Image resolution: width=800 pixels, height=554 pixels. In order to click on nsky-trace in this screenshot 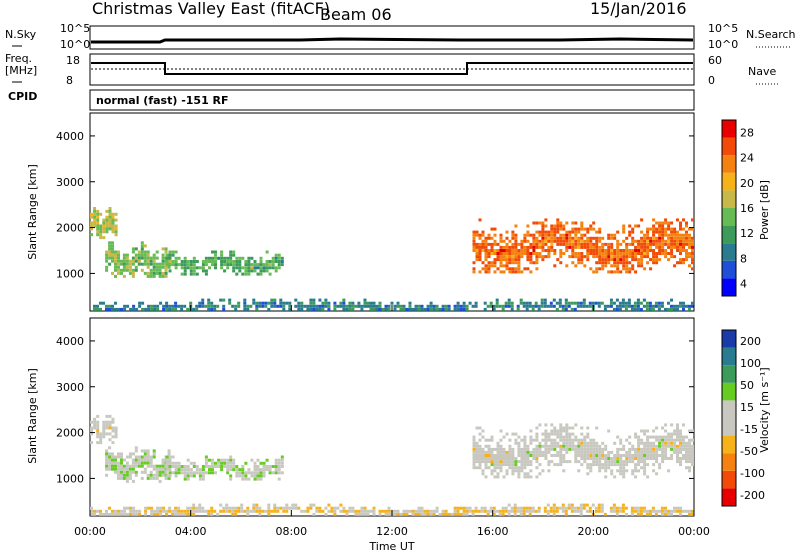, I will do `click(392, 40)`.